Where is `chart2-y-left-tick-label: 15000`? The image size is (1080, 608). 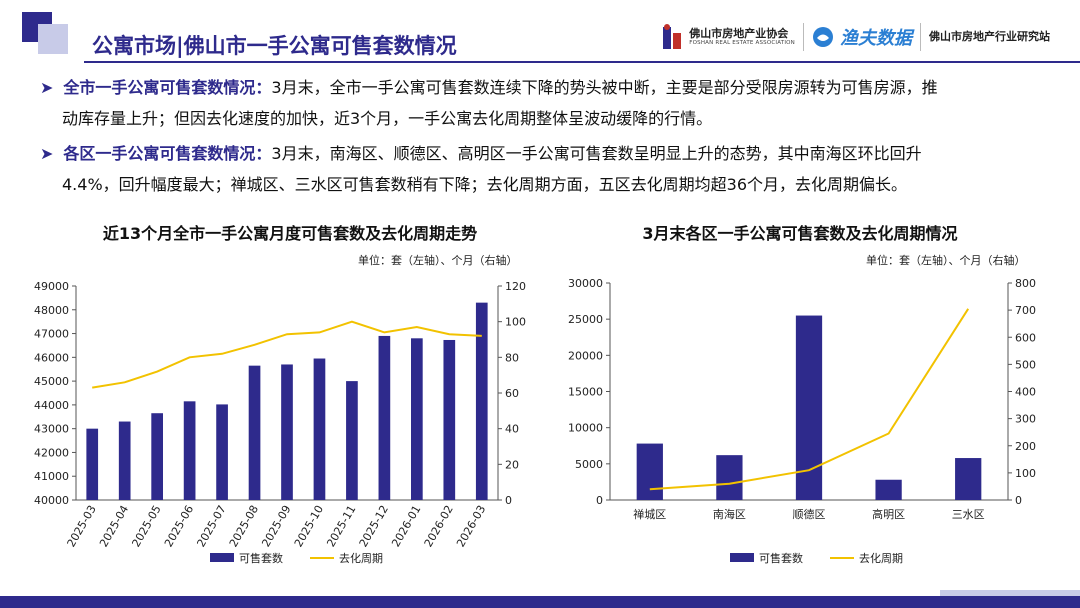 chart2-y-left-tick-label: 15000 is located at coordinates (585, 392).